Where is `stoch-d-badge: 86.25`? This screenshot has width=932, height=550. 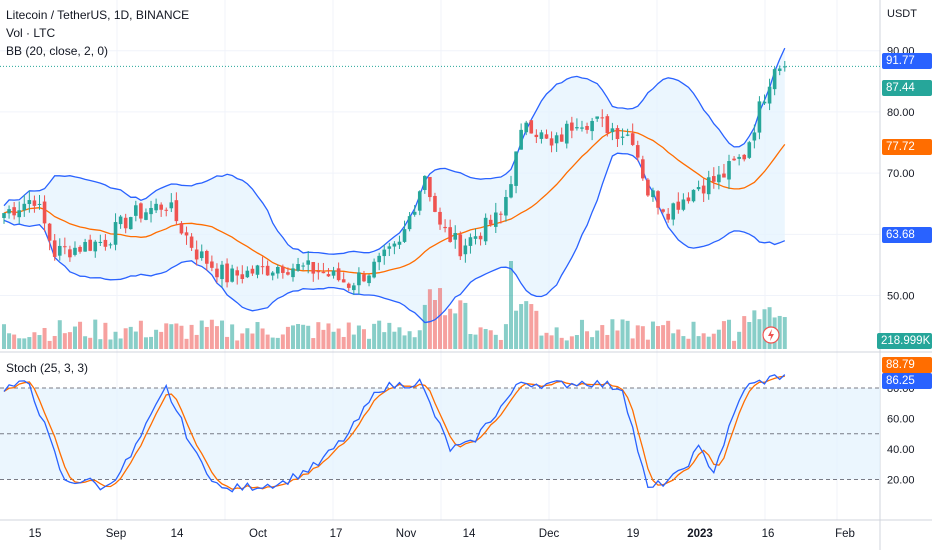 stoch-d-badge: 86.25 is located at coordinates (907, 381).